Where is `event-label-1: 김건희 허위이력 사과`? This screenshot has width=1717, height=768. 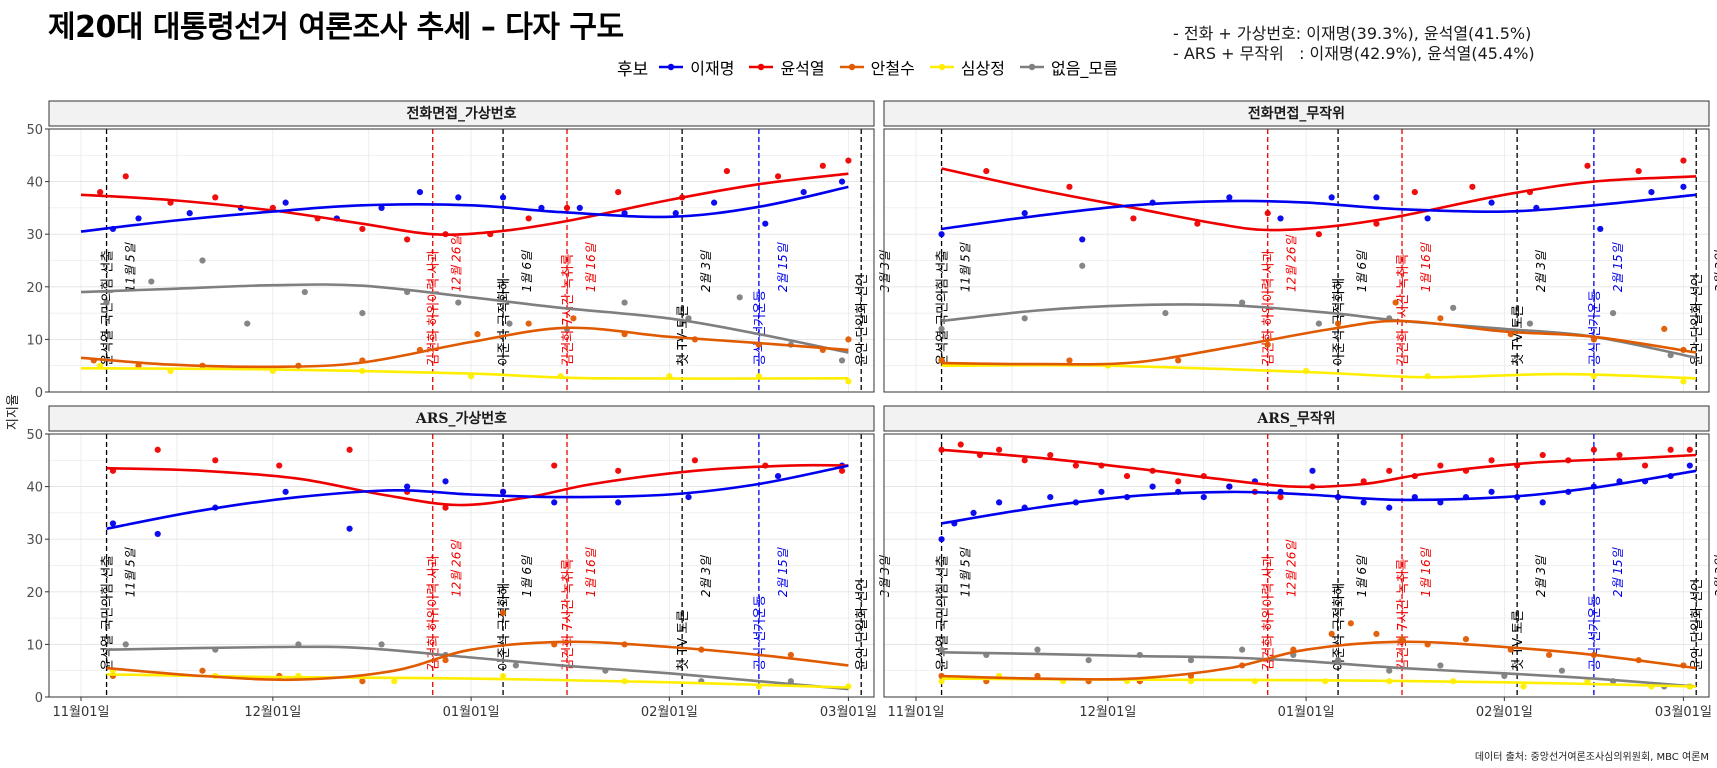 event-label-1: 김건희 허위이력 사과 is located at coordinates (434, 308).